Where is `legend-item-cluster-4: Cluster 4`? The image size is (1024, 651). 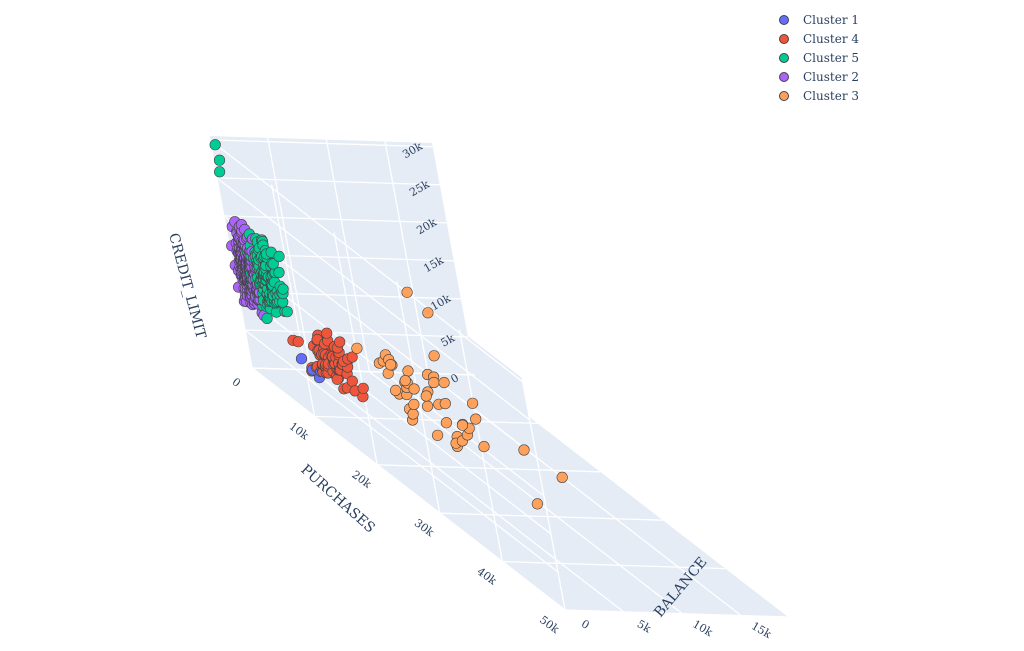 legend-item-cluster-4: Cluster 4 is located at coordinates (817, 38).